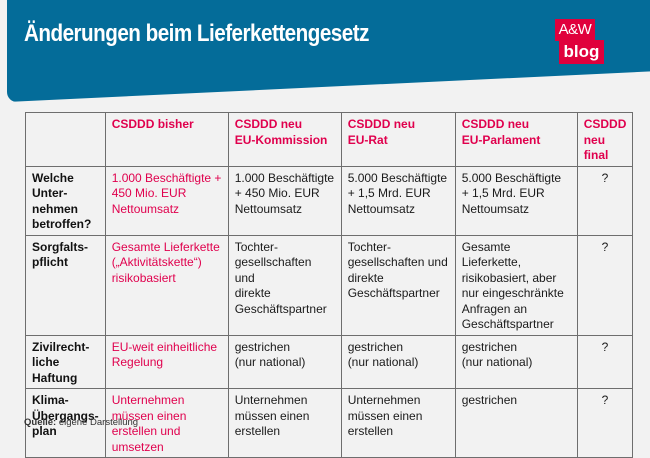 This screenshot has height=458, width=650. I want to click on header-cell-parlament: CSDDD neu EU-Parlament, so click(516, 139).